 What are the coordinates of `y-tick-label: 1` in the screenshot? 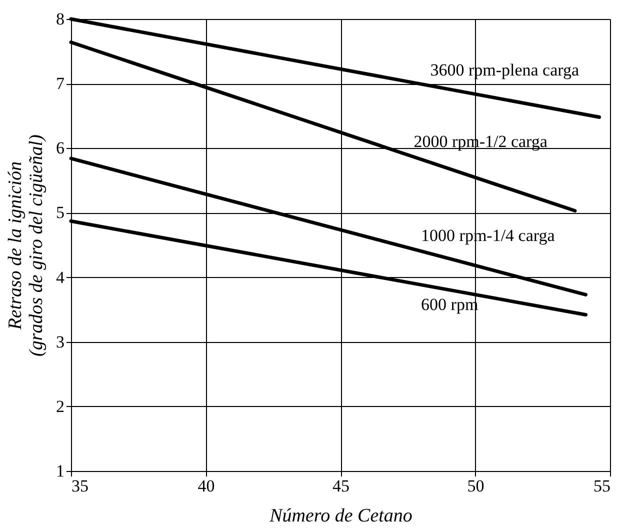 It's located at (60, 471).